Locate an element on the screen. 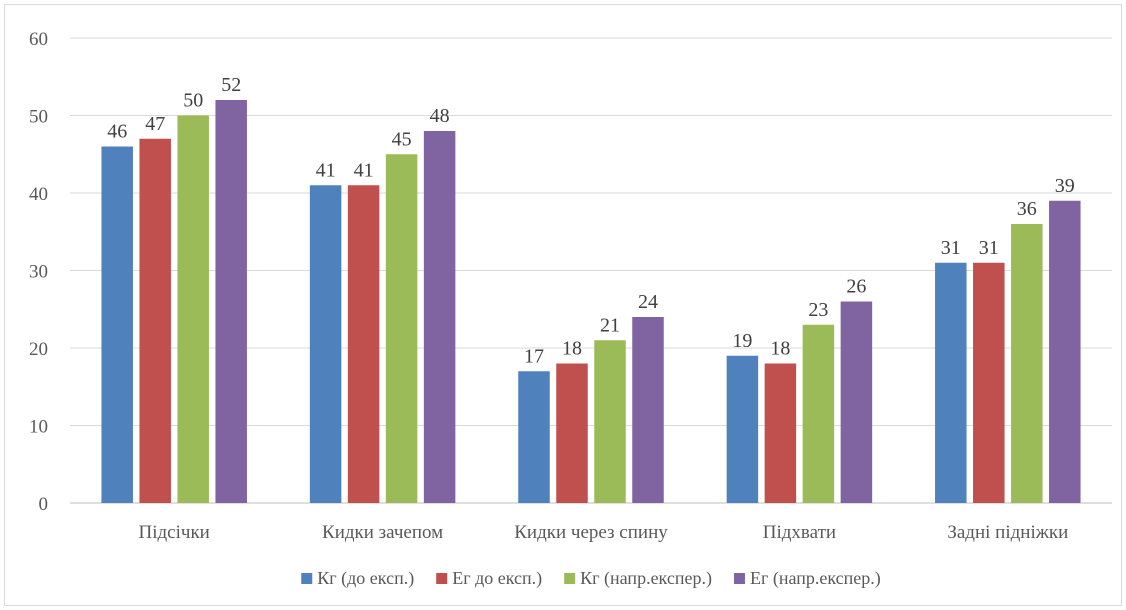  legend-item: Ег до експ.) is located at coordinates (489, 578).